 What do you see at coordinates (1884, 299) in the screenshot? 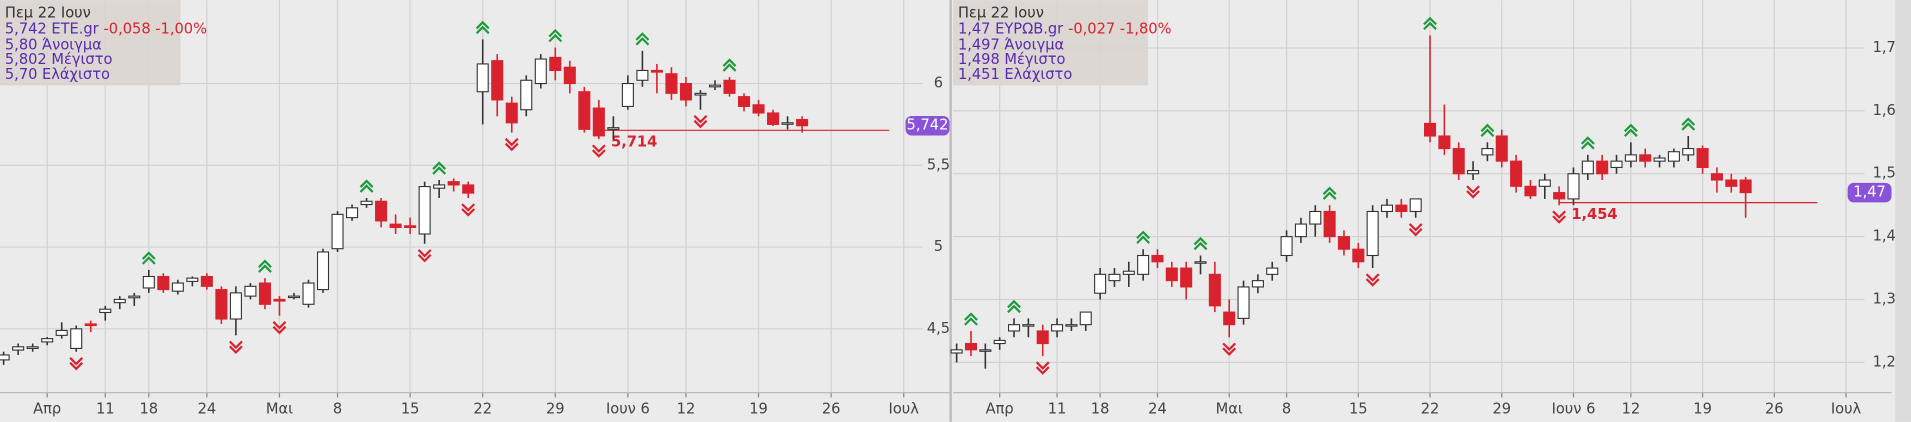
I see `y-tick-label: 1,3` at bounding box center [1884, 299].